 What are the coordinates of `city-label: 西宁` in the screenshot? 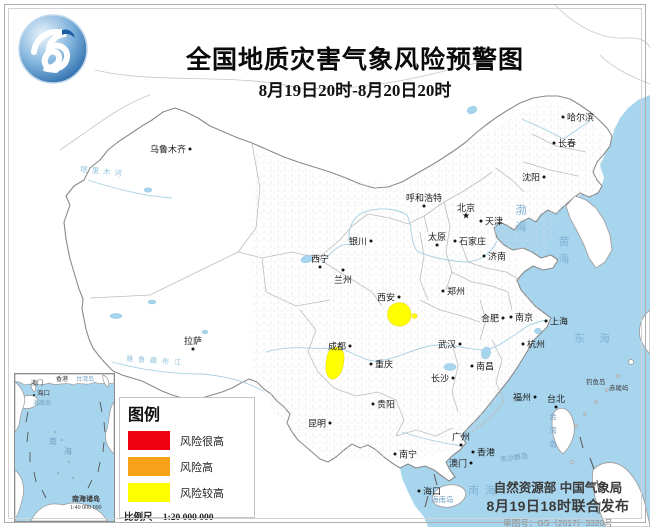 It's located at (320, 259).